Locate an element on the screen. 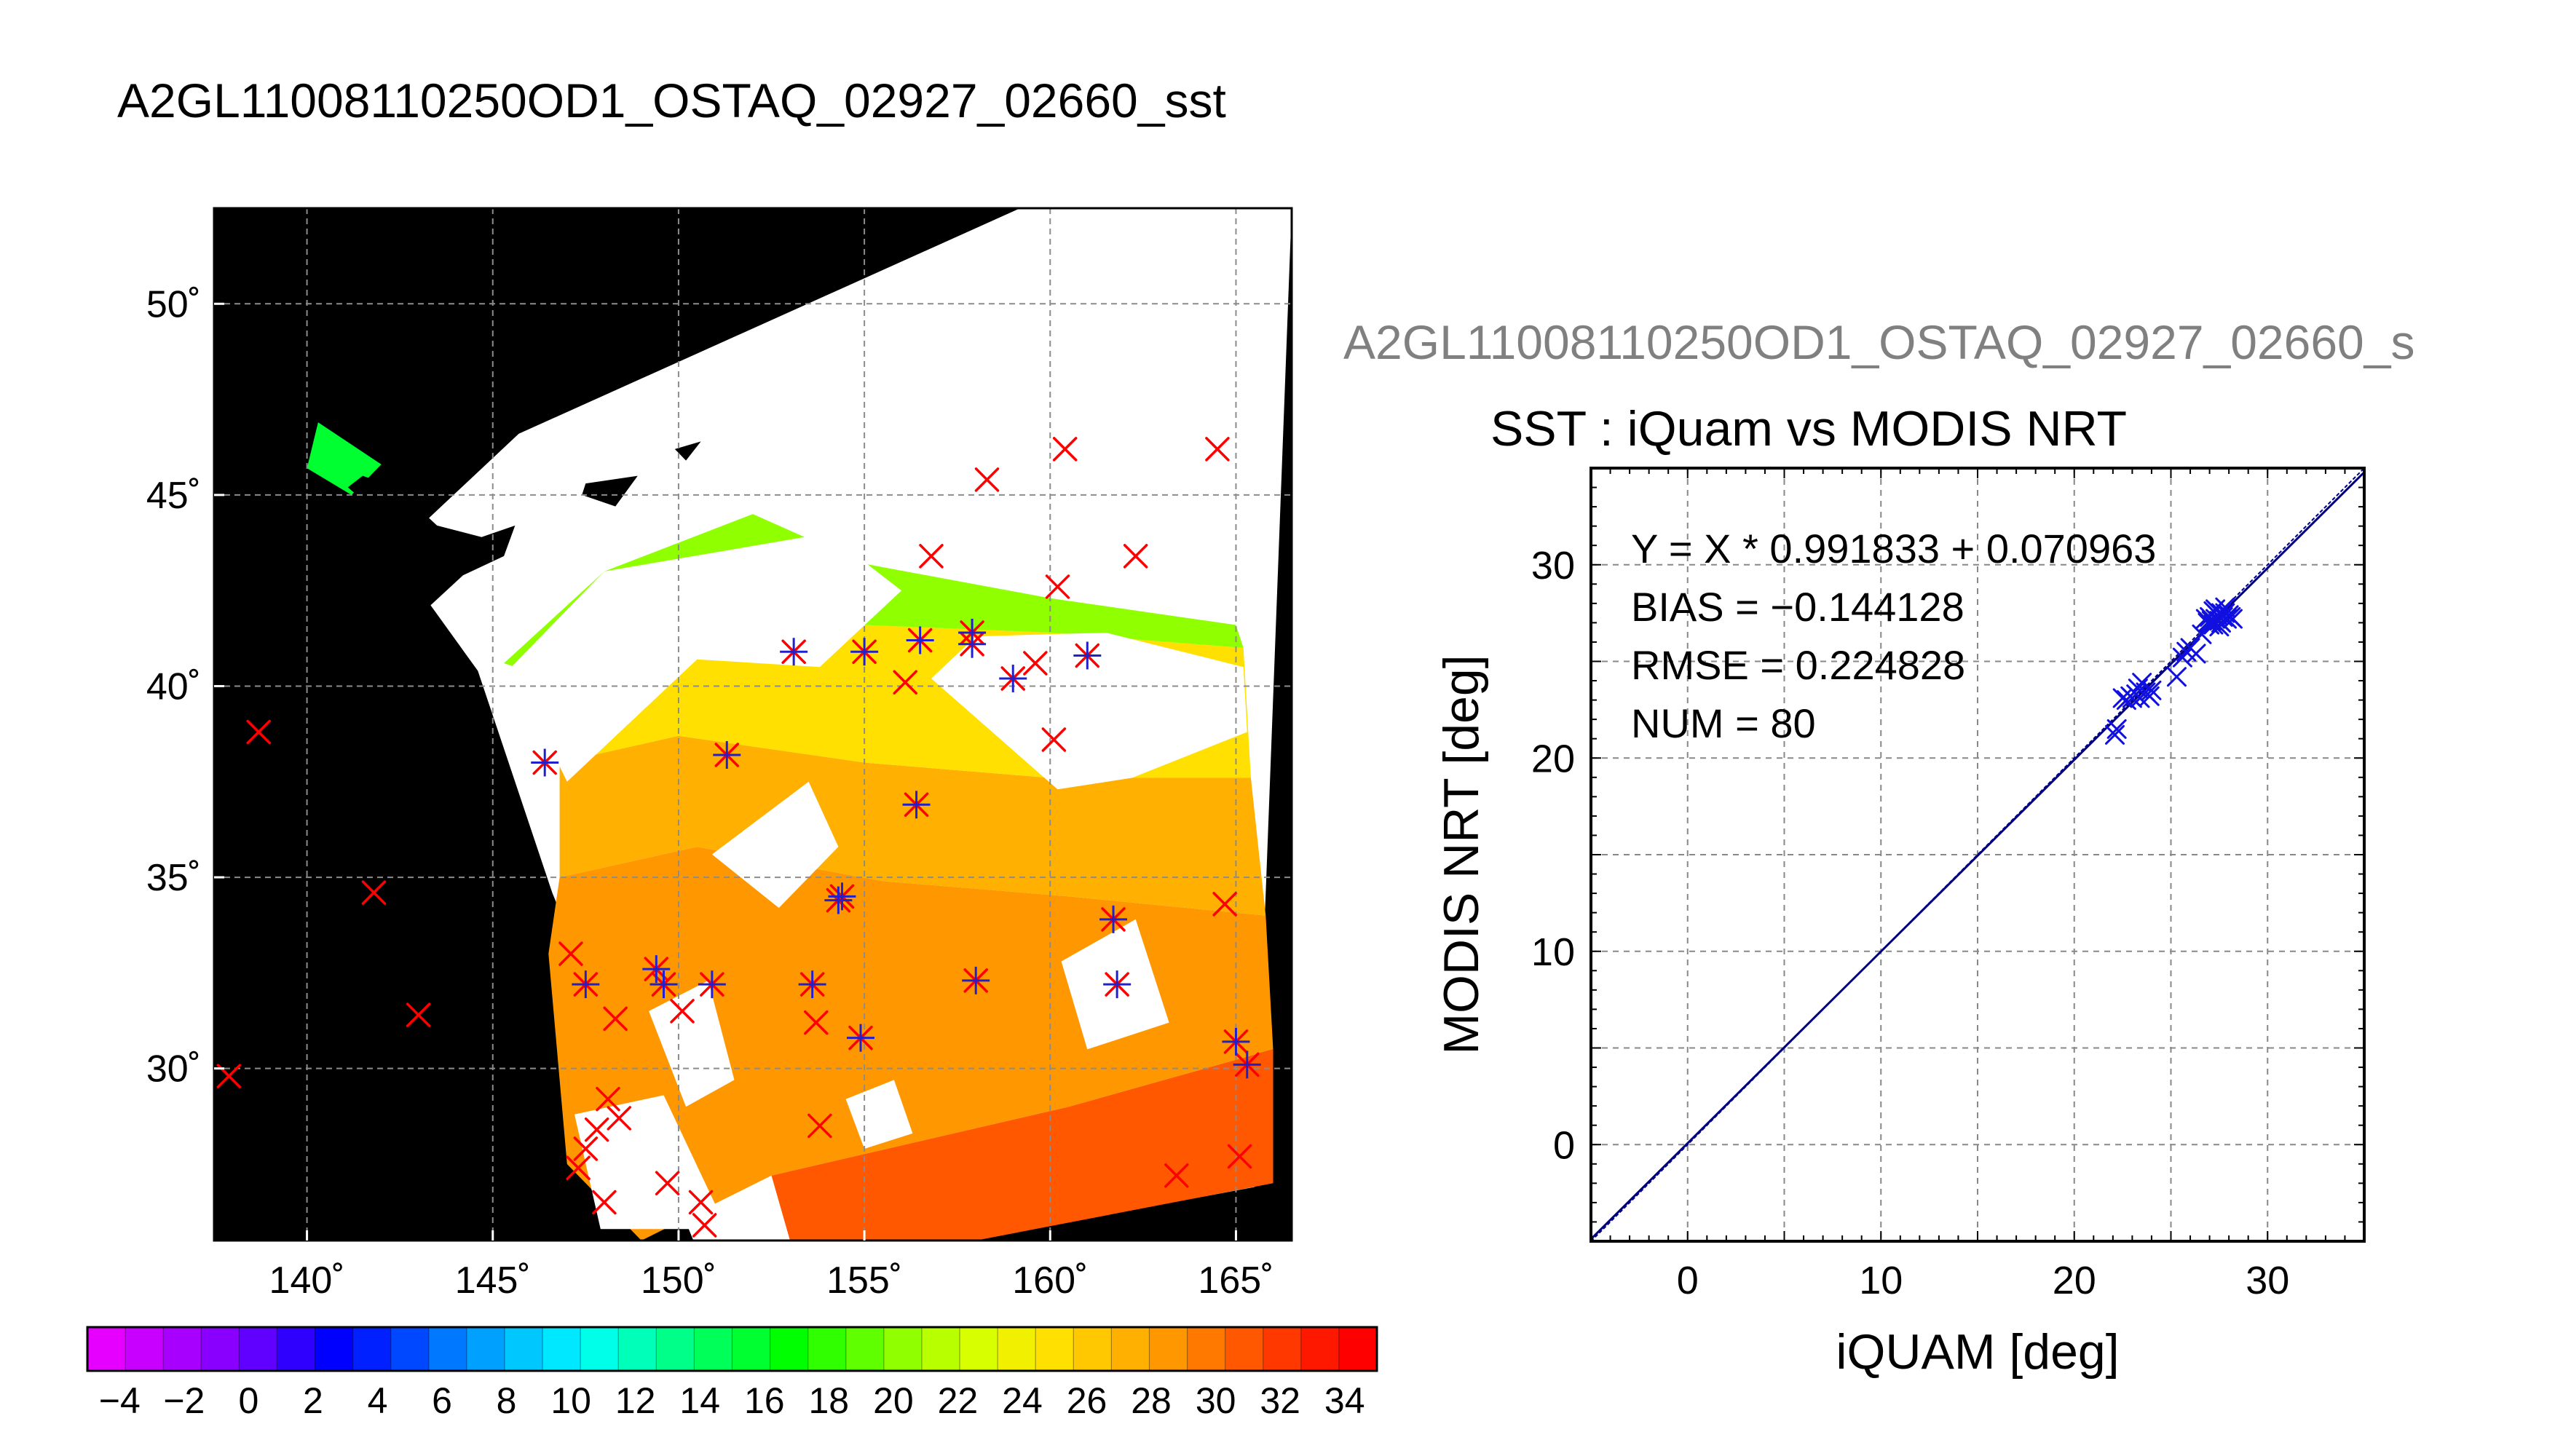  colorbar-tick-label: −4 is located at coordinates (120, 1400).